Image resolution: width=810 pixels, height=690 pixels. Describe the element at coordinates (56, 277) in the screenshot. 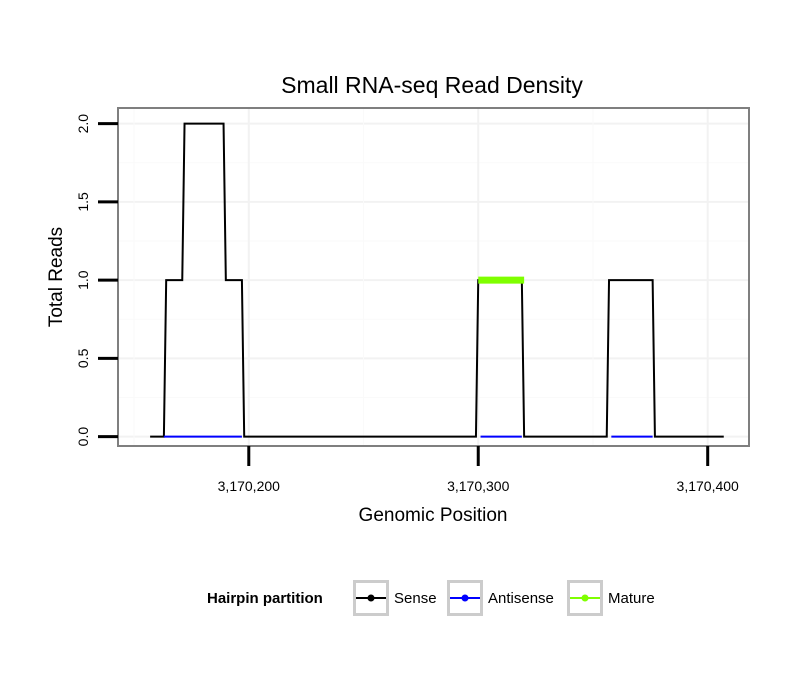

I see `y-axis-title: Total Reads` at that location.